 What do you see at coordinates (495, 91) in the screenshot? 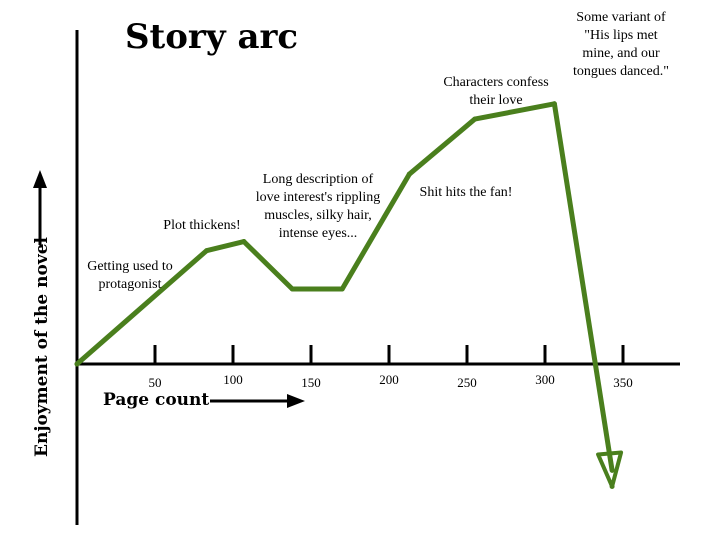
I see `annotation: Characters confess their love` at bounding box center [495, 91].